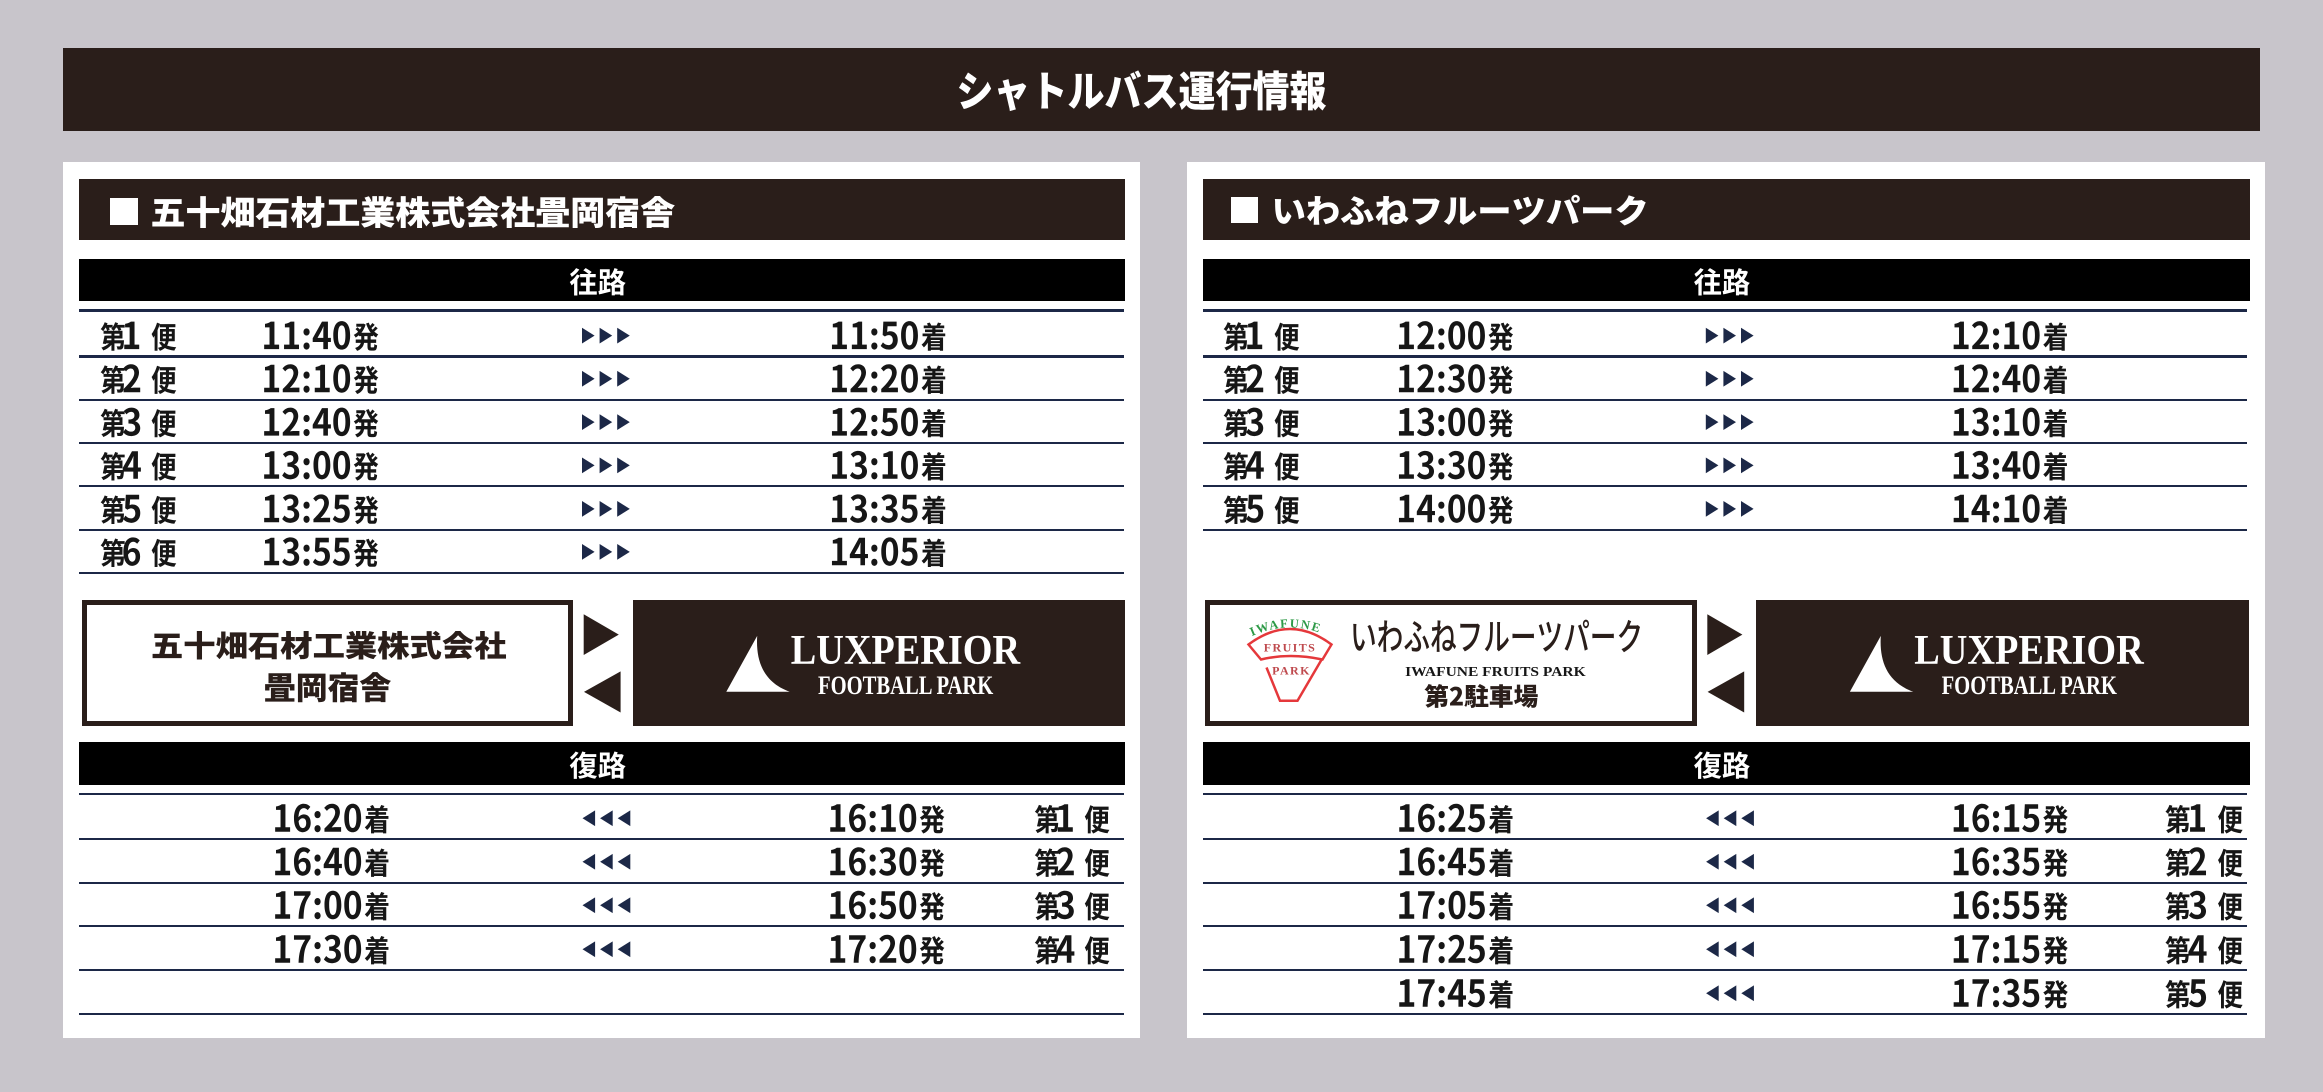 The width and height of the screenshot is (2323, 1092). I want to click on svg-text: PARK, so click(1291, 671).